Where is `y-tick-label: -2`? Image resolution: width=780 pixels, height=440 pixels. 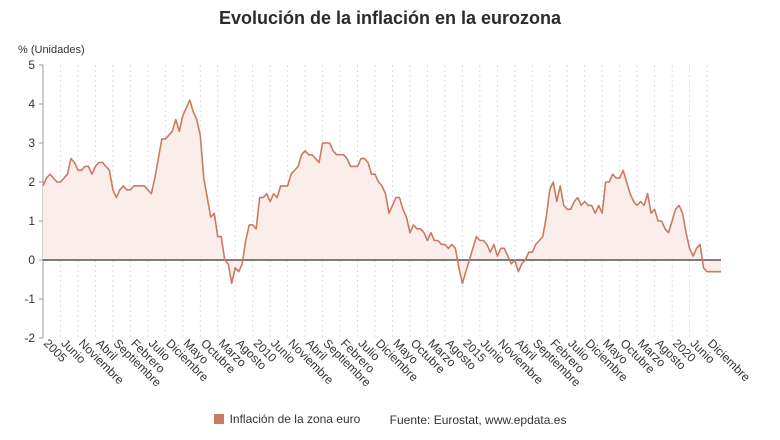 y-tick-label: -2 is located at coordinates (29, 338).